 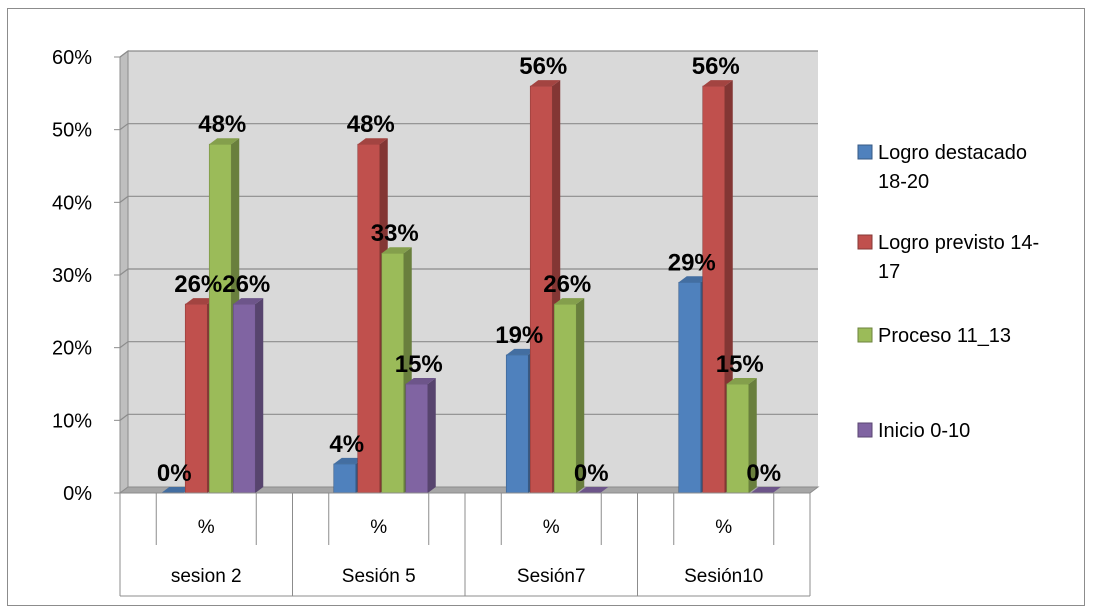 What do you see at coordinates (942, 167) in the screenshot?
I see `legend-item: Logro destacado 18-20` at bounding box center [942, 167].